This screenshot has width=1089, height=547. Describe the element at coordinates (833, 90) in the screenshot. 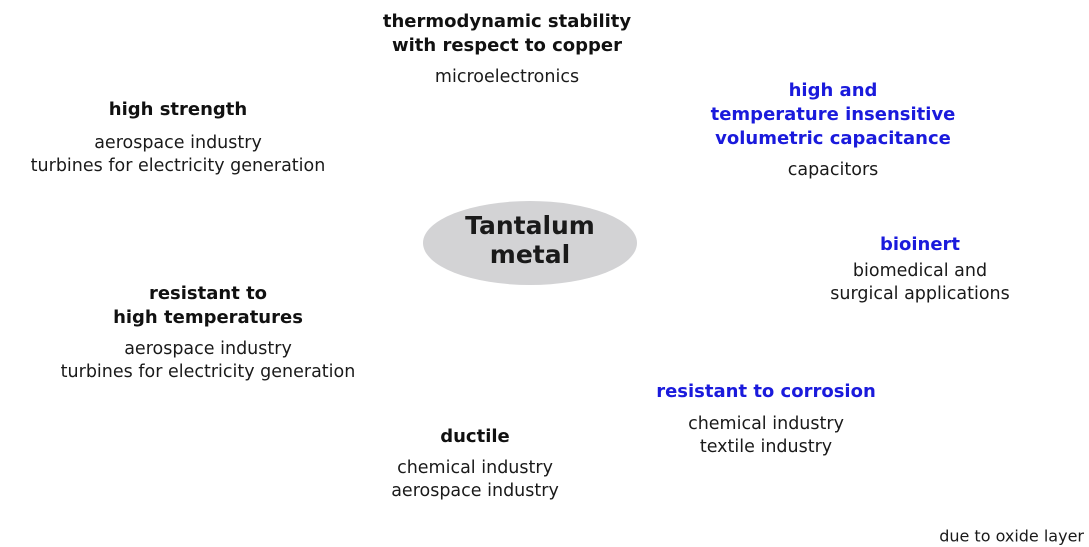

I see `property-title: high and` at that location.